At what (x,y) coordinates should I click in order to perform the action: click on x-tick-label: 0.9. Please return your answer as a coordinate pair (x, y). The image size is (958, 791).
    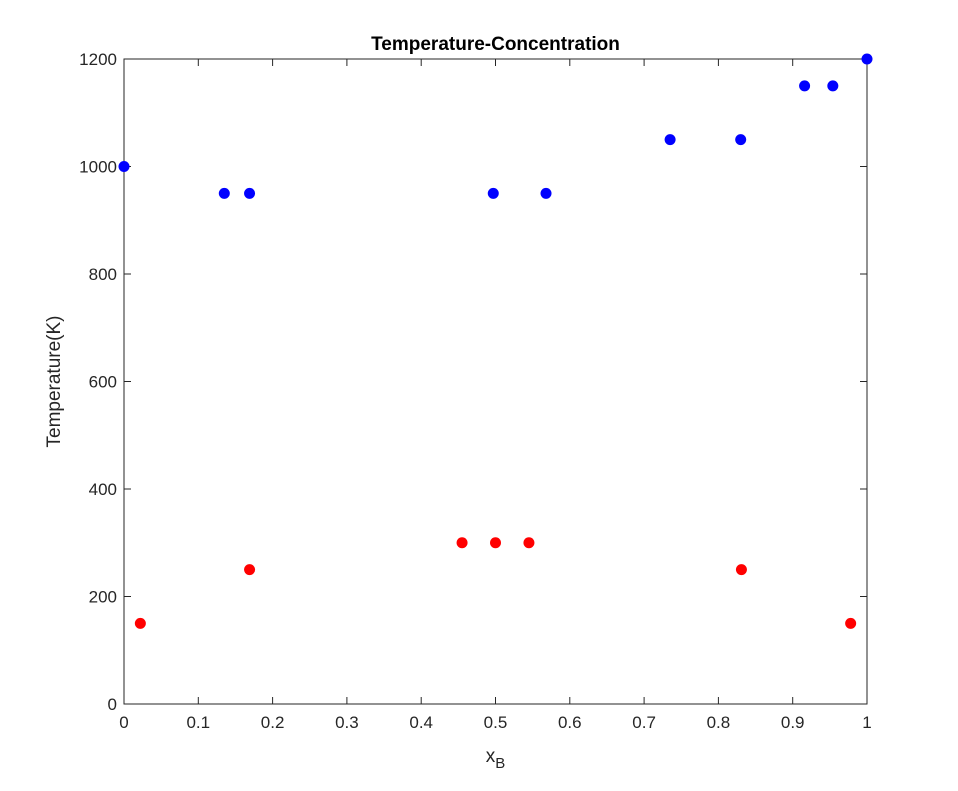
    Looking at the image, I should click on (793, 722).